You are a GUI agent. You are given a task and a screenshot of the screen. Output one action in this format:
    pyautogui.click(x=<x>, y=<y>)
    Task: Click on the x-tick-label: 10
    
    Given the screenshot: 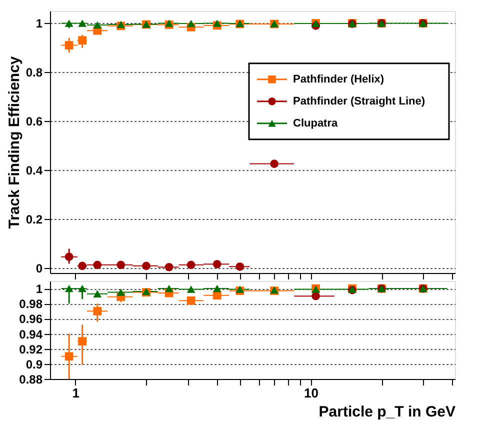 What is the action you would take?
    pyautogui.click(x=311, y=393)
    